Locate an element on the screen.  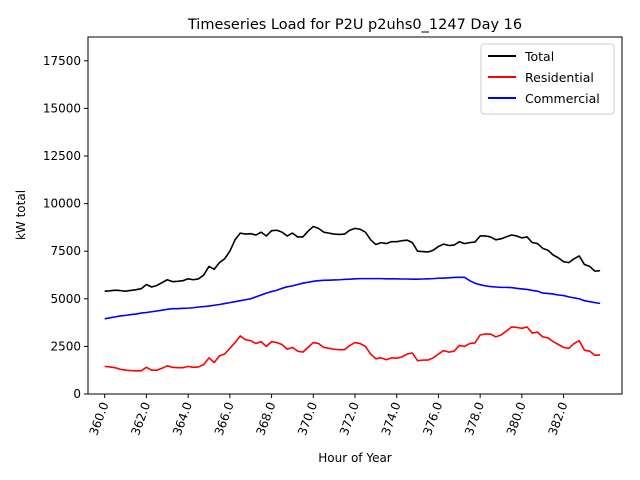
legend-entry-residential: Residential is located at coordinates (541, 77).